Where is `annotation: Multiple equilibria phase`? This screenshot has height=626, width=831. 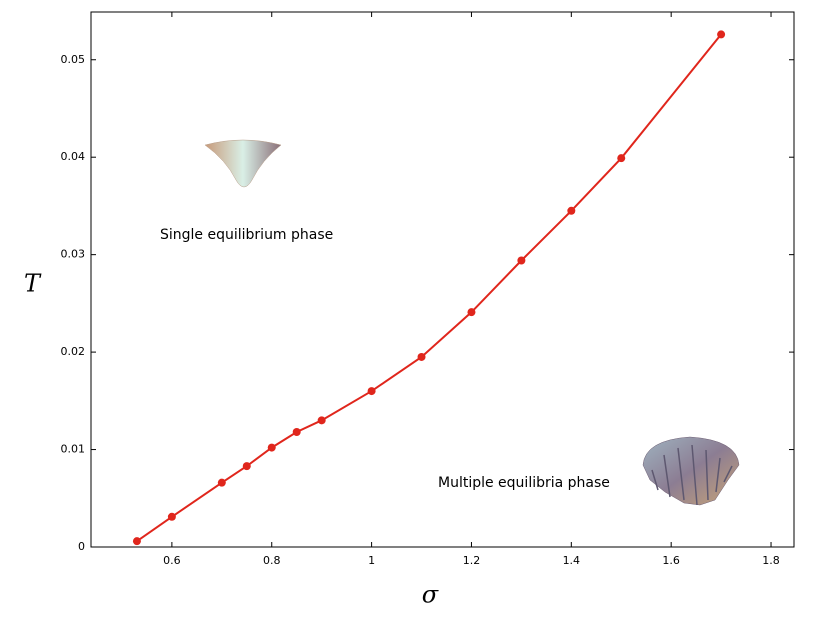
annotation: Multiple equilibria phase is located at coordinates (524, 483).